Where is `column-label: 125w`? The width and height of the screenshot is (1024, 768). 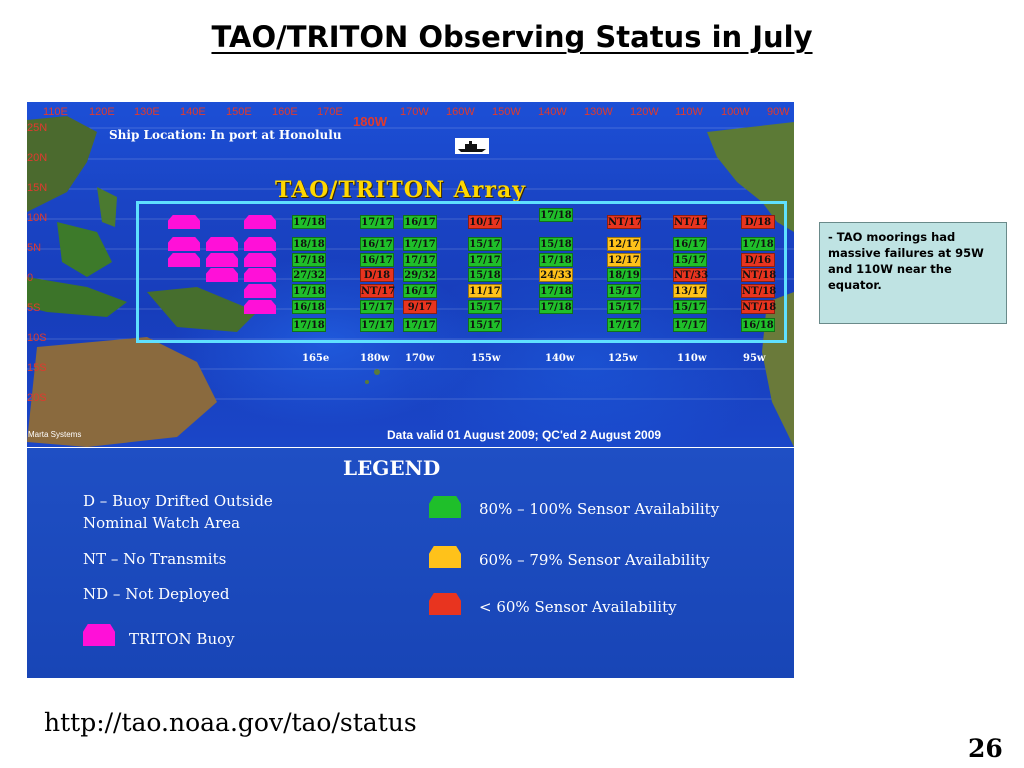 column-label: 125w is located at coordinates (623, 358).